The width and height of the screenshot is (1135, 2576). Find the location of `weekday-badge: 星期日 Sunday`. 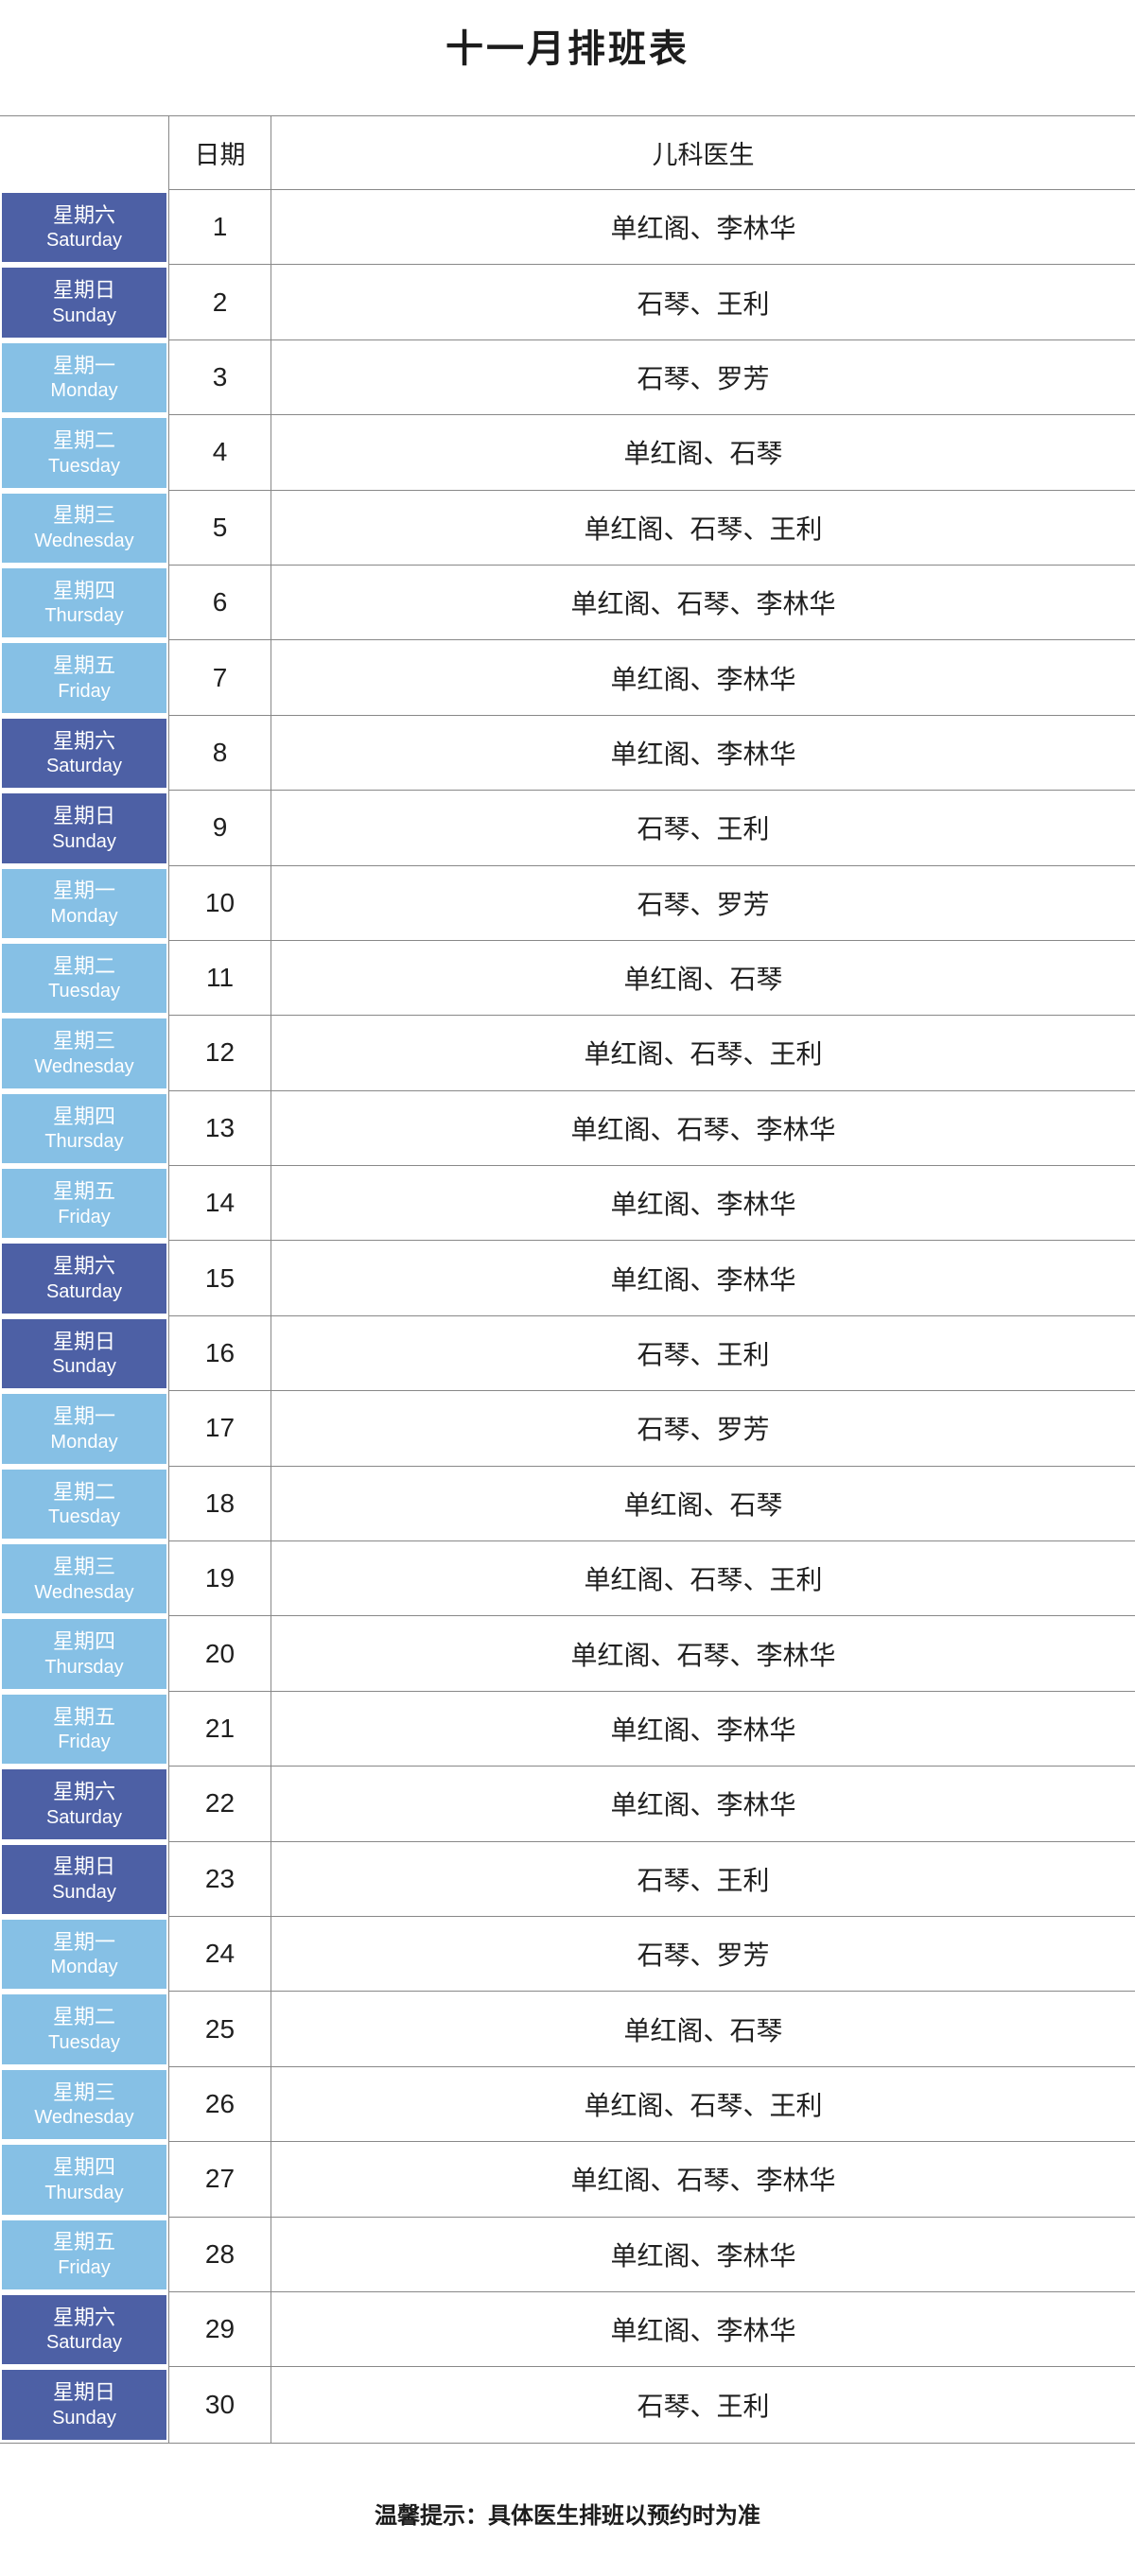

weekday-badge: 星期日 Sunday is located at coordinates (84, 2405).